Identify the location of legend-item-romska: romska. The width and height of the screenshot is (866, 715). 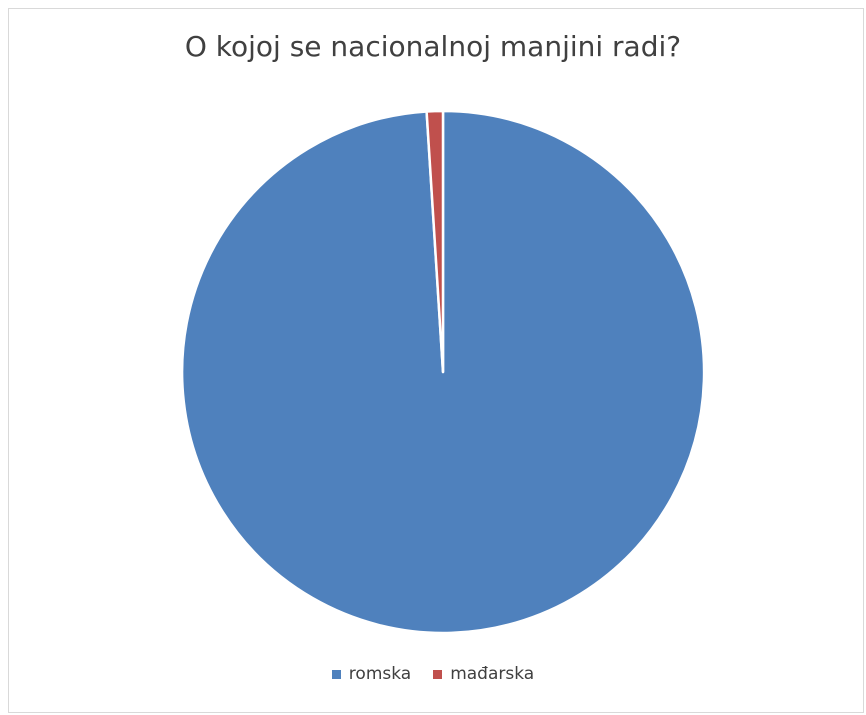
(371, 674).